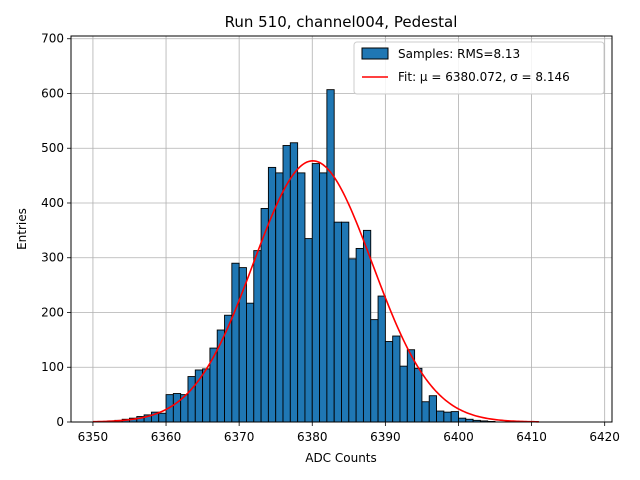 This screenshot has width=640, height=480. I want to click on y-tick-label: 300, so click(52, 258).